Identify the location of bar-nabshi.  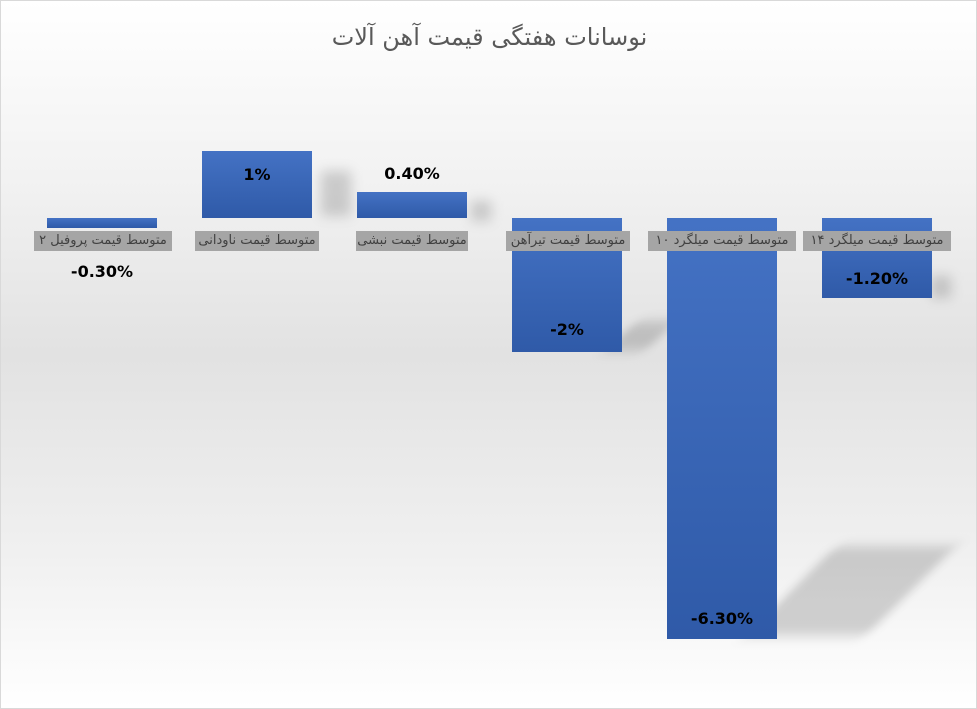
(412, 205).